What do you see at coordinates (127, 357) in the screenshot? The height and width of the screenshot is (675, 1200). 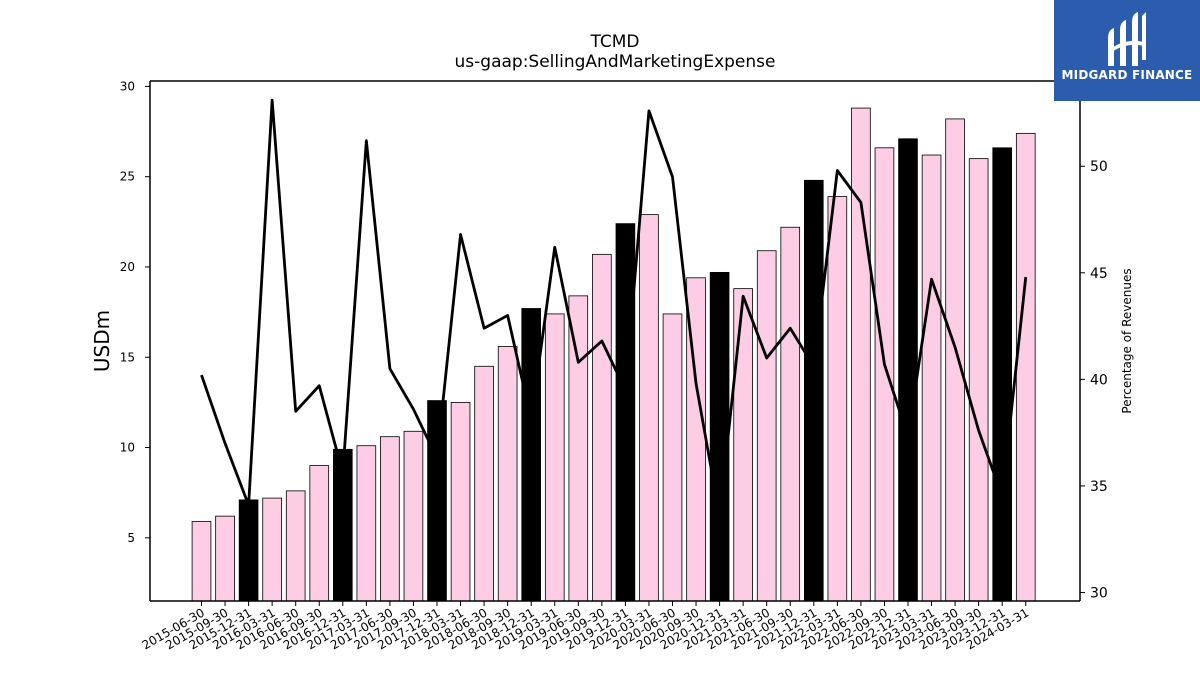 I see `y-tick-label-15: 15` at bounding box center [127, 357].